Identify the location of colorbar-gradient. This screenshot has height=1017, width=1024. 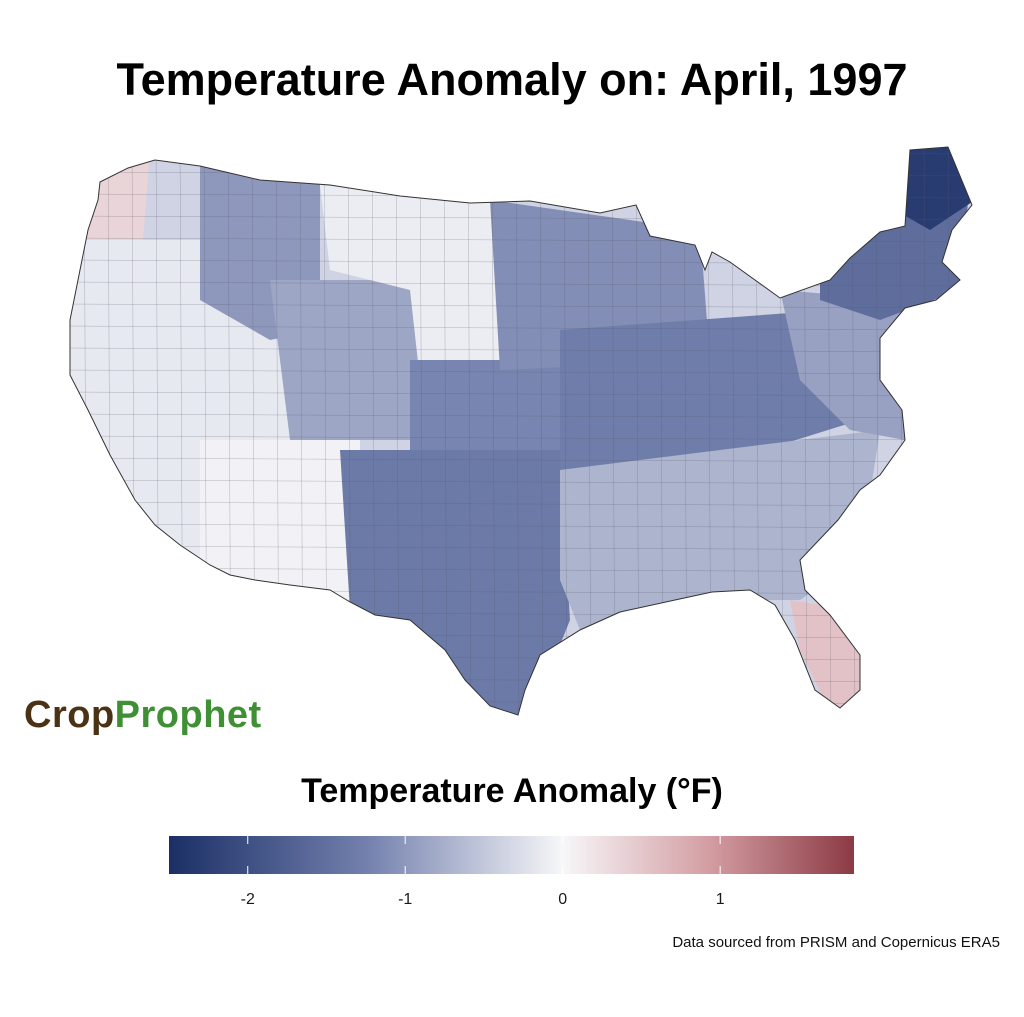
(511, 855).